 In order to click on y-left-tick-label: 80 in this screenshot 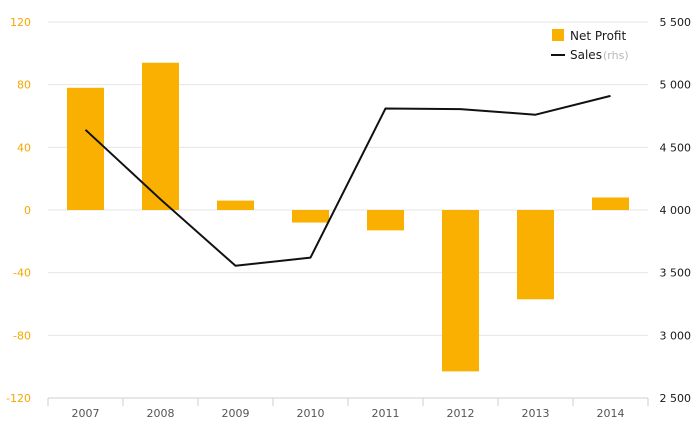, I will do `click(24, 85)`.